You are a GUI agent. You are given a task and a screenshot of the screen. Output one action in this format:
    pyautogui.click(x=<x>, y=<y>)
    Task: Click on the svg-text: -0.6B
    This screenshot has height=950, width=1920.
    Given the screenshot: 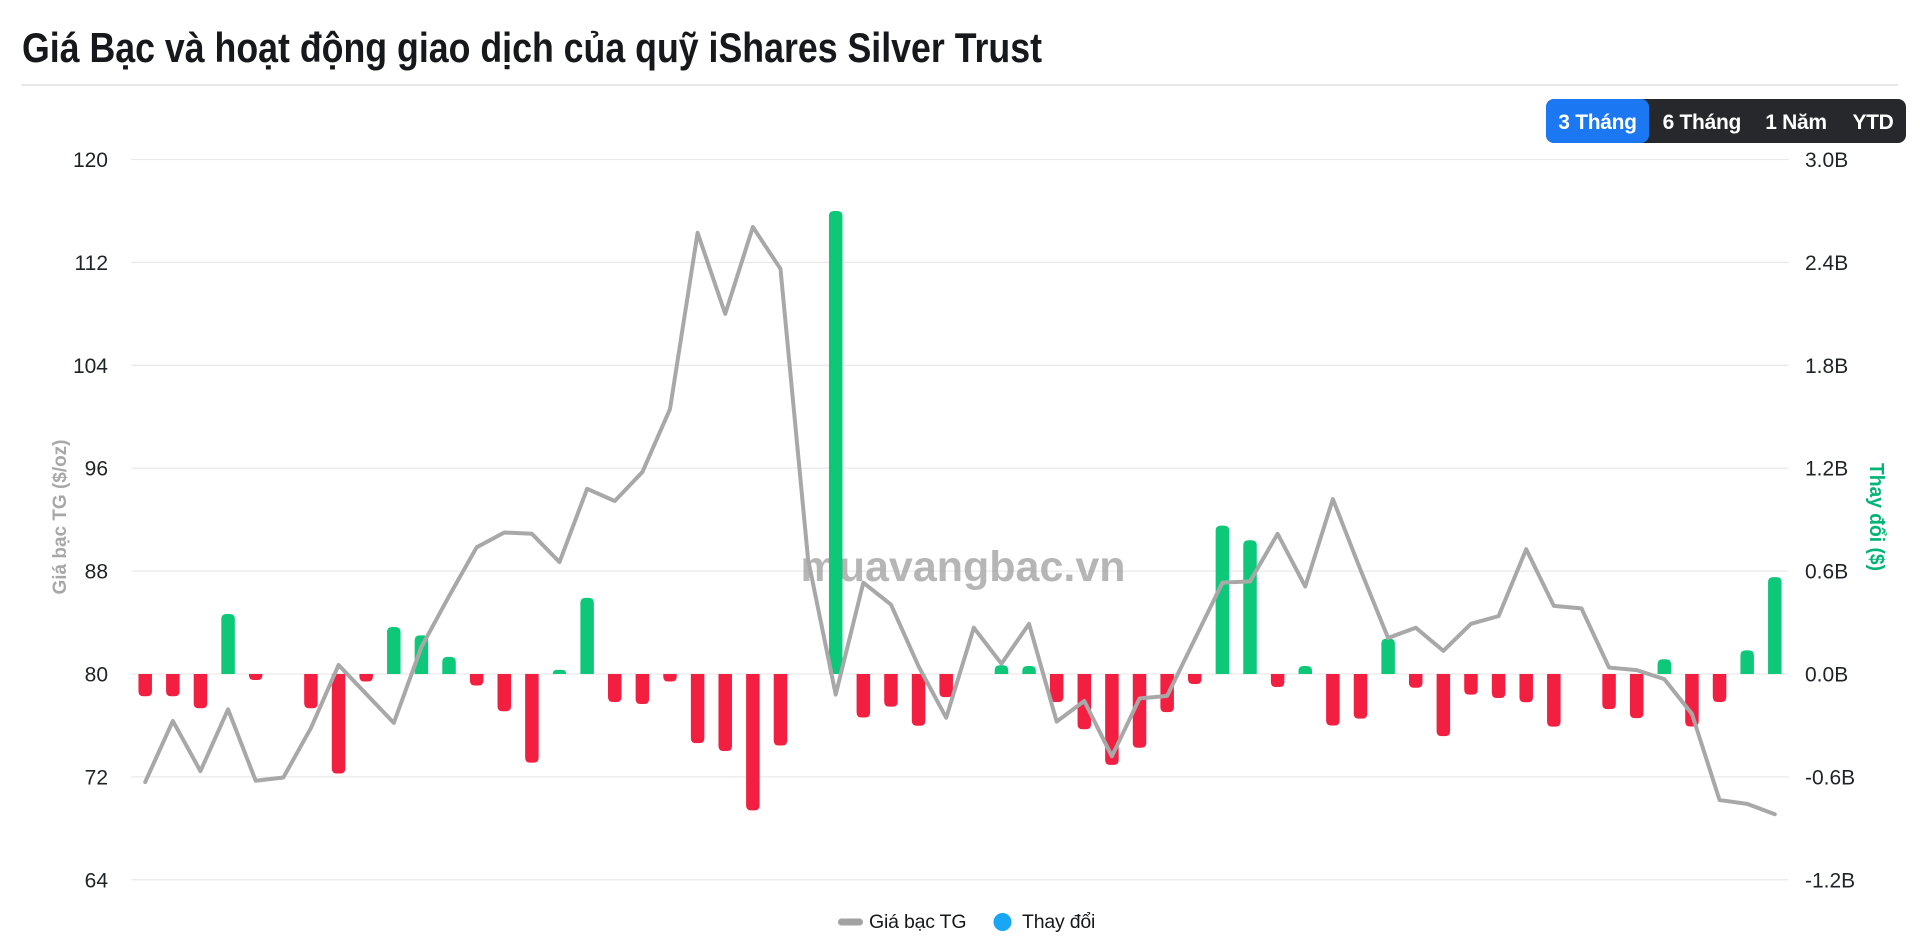 What is the action you would take?
    pyautogui.click(x=1830, y=777)
    